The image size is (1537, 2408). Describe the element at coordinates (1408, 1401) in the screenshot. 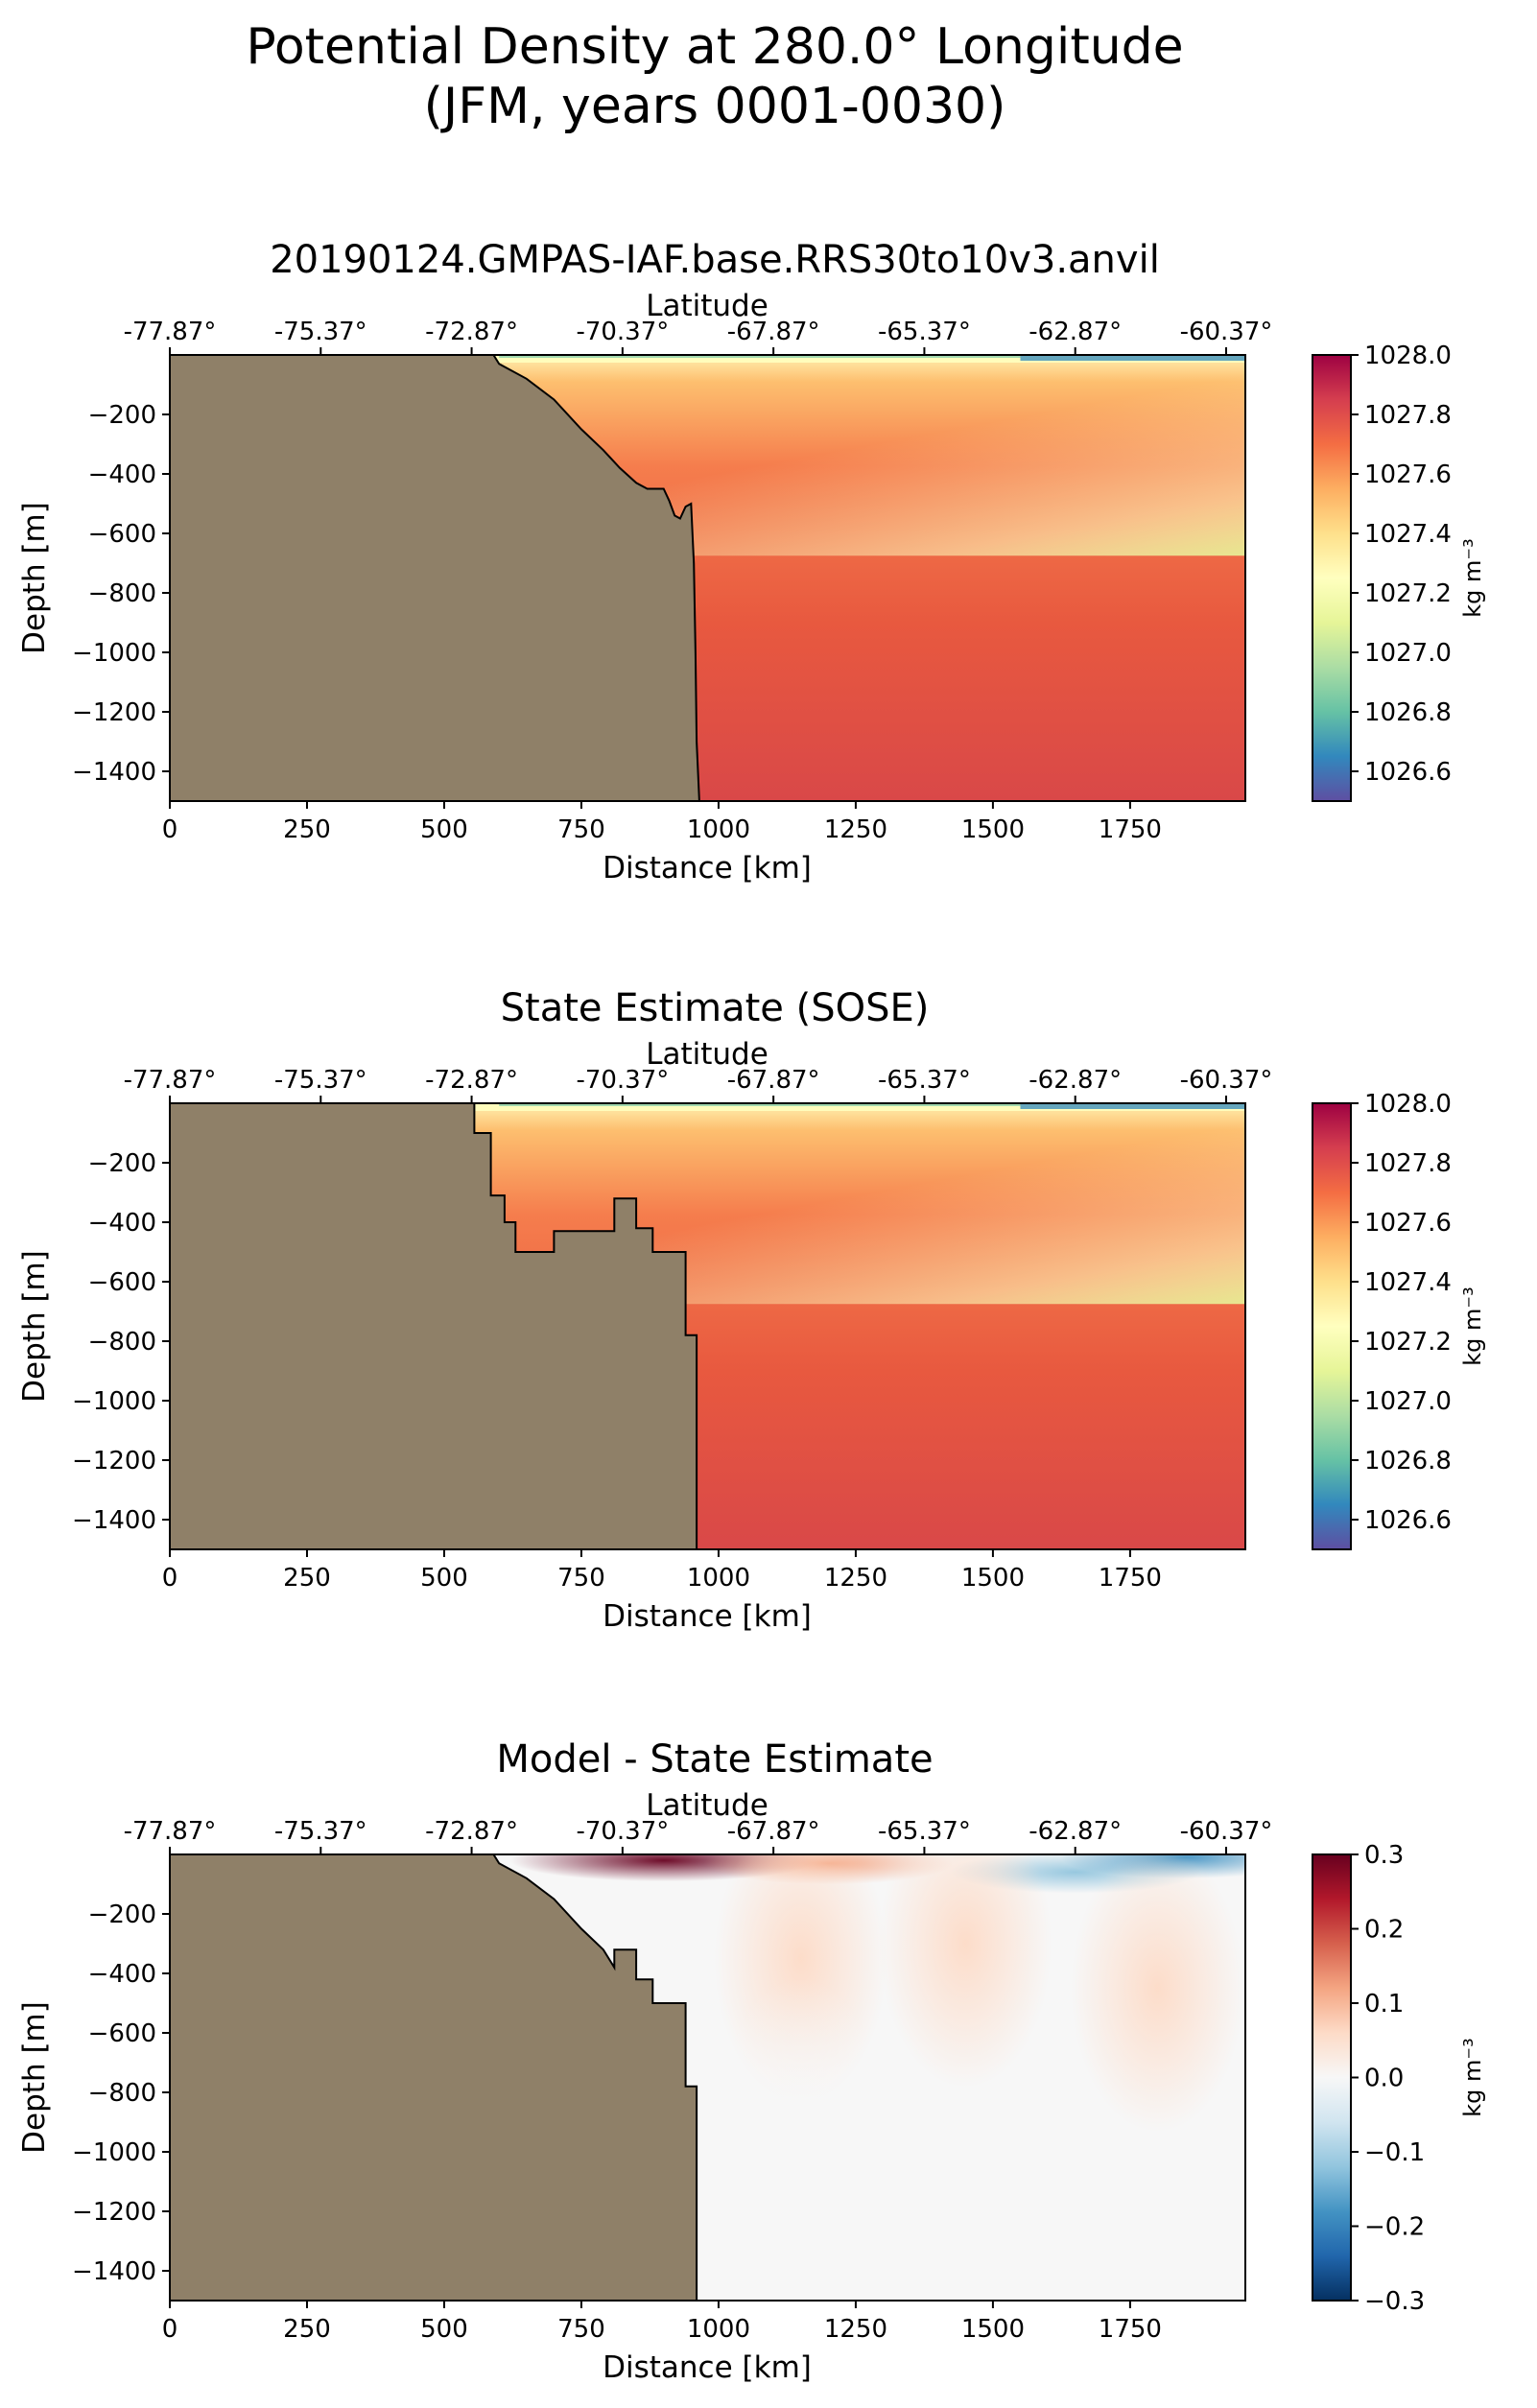

I see `colorbar-tick-label: 1027.0` at that location.